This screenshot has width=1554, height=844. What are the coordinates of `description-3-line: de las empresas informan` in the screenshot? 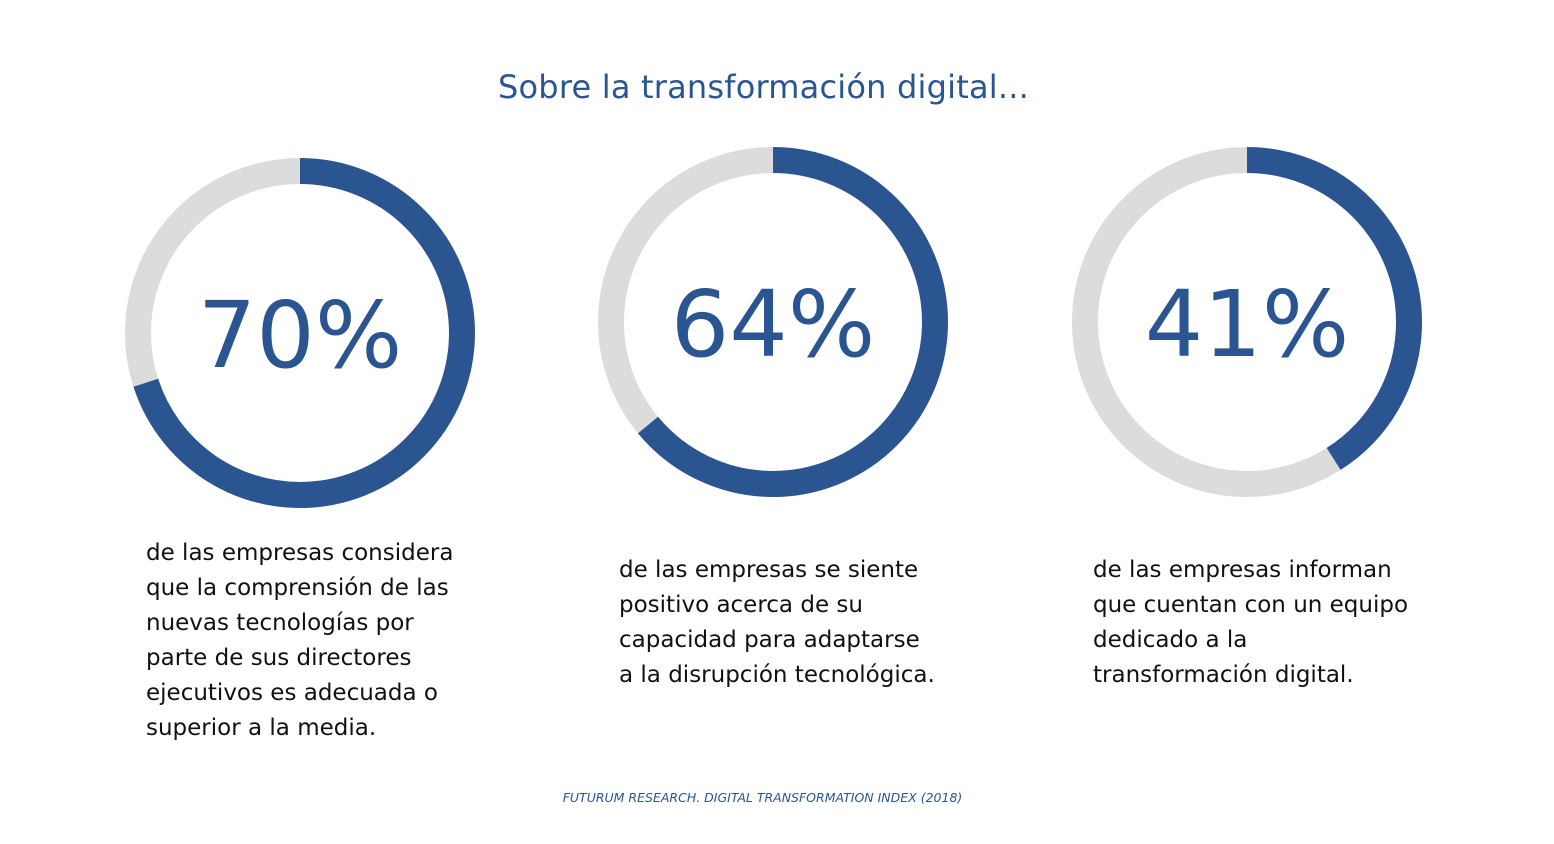 It's located at (1242, 570).